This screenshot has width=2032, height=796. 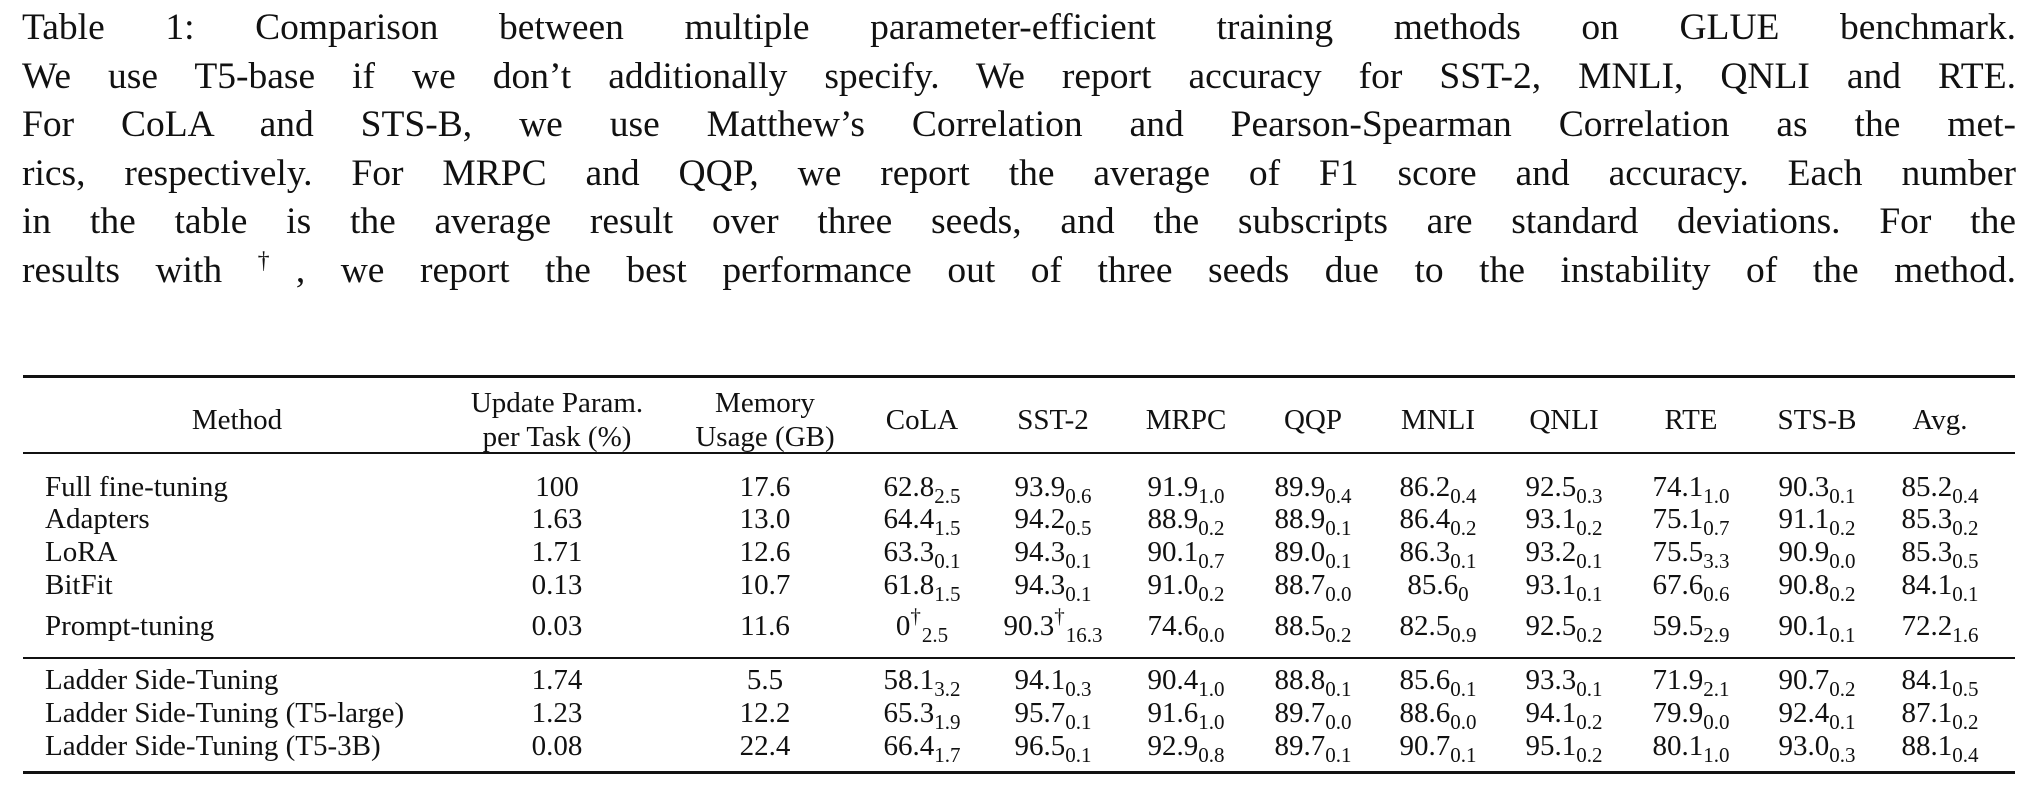 I want to click on score-value: 0, so click(x=903, y=626).